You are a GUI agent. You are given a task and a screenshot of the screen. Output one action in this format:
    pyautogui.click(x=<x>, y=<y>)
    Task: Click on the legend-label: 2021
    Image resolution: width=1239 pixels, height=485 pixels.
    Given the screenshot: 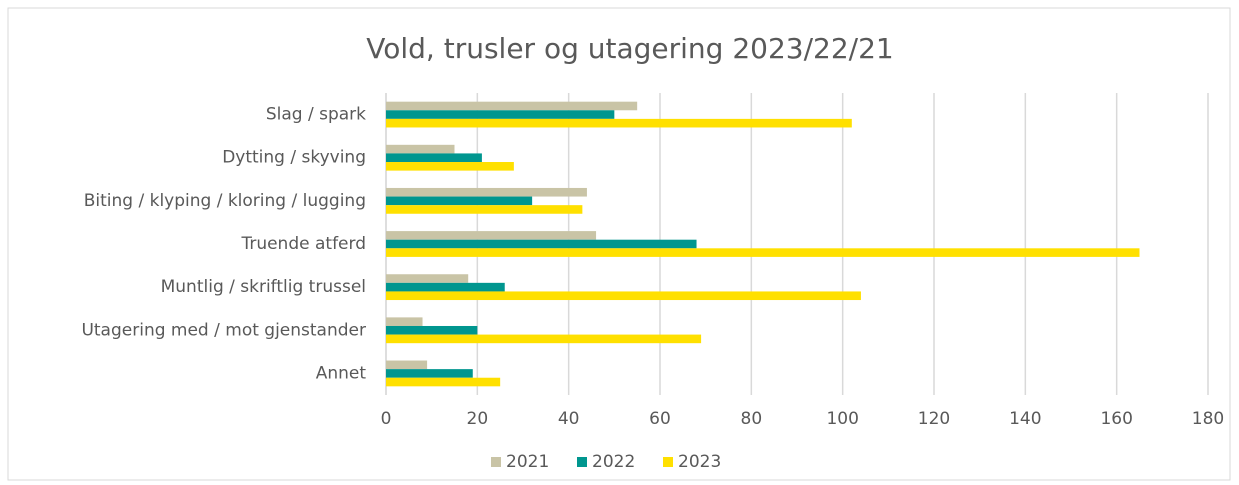 What is the action you would take?
    pyautogui.click(x=527, y=462)
    